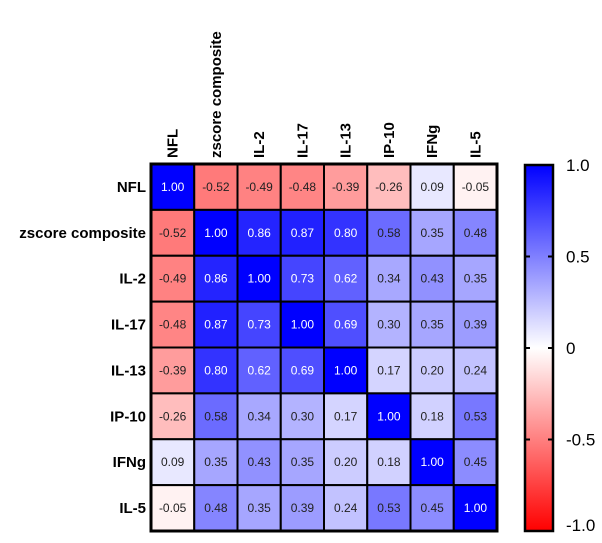 This screenshot has height=543, width=602. What do you see at coordinates (173, 416) in the screenshot?
I see `cell-value-label: -0.26` at bounding box center [173, 416].